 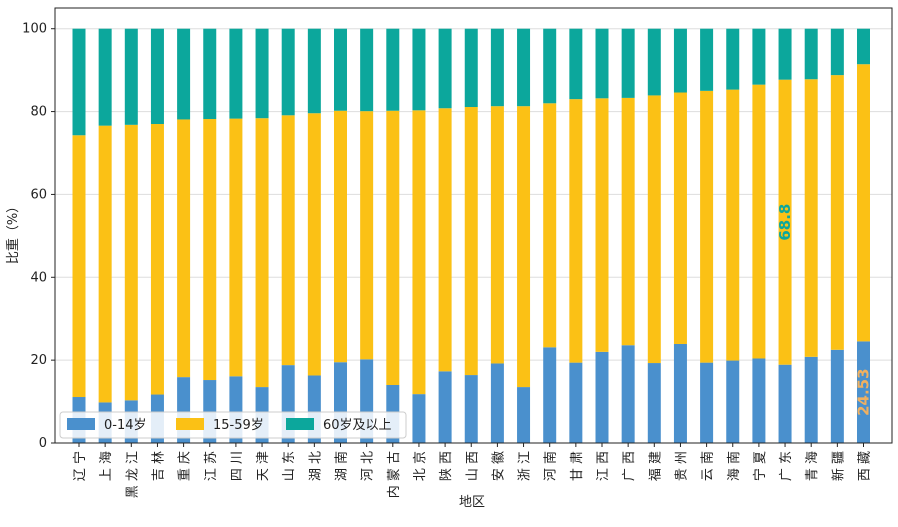 I want to click on annotation-label: 68.8, so click(x=785, y=222).